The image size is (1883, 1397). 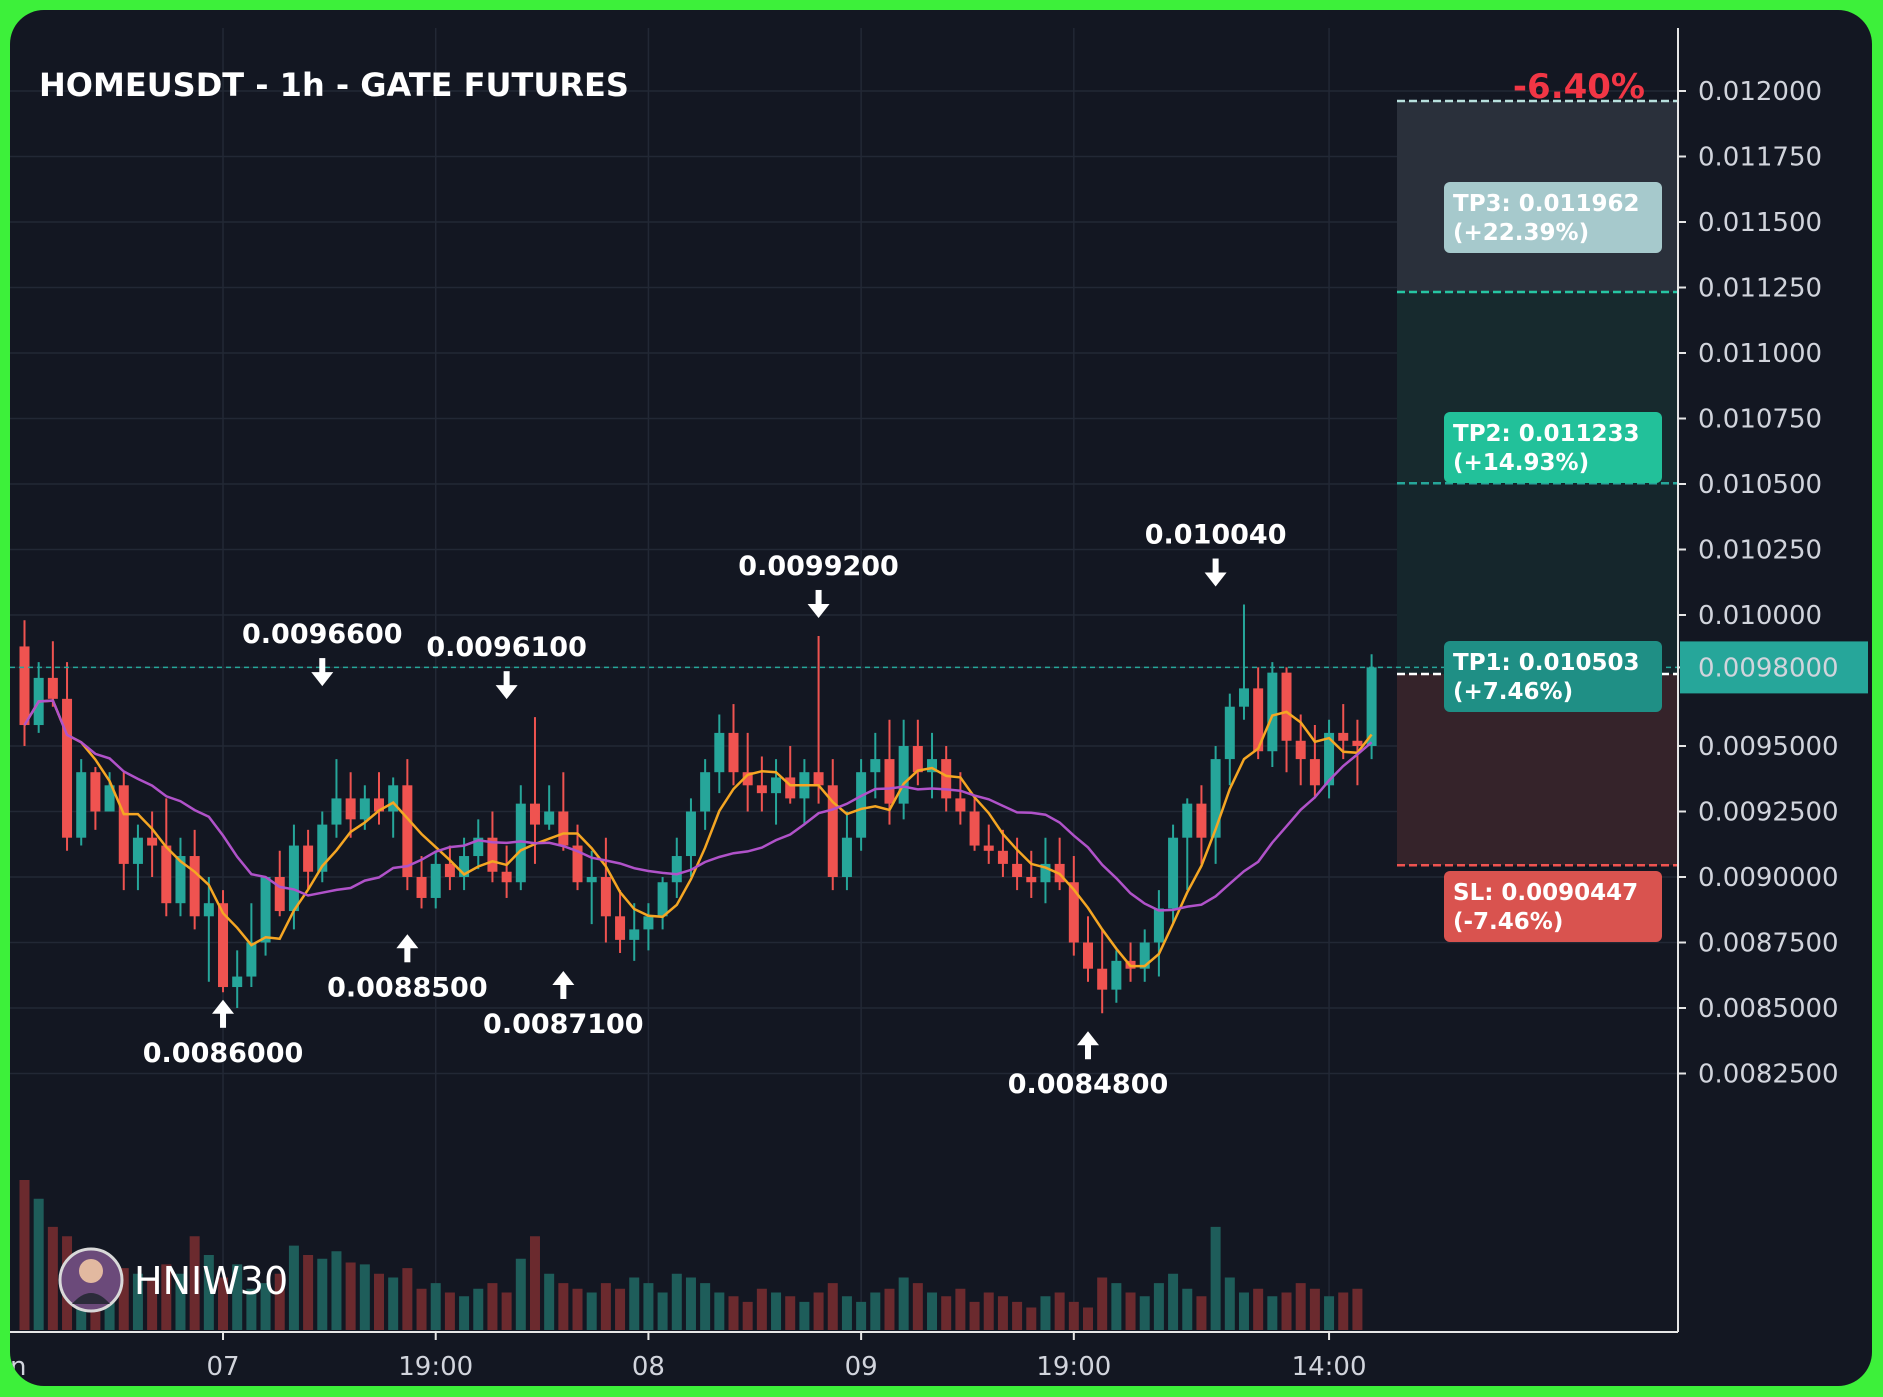 I want to click on price-tick-label: 0.0092500, so click(x=1768, y=813).